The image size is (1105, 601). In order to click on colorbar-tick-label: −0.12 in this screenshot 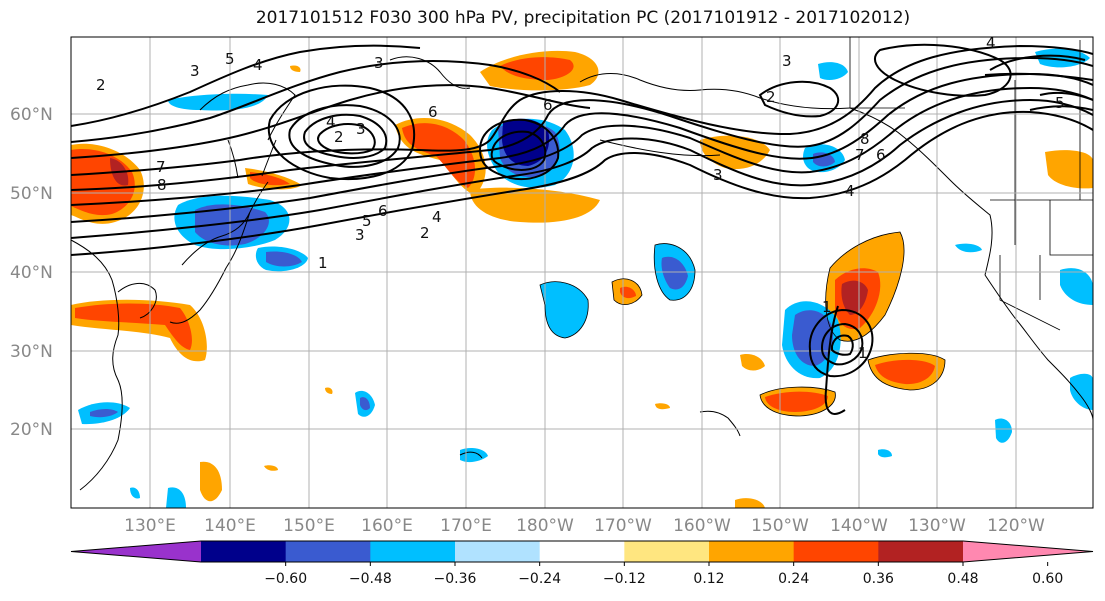, I will do `click(624, 579)`.